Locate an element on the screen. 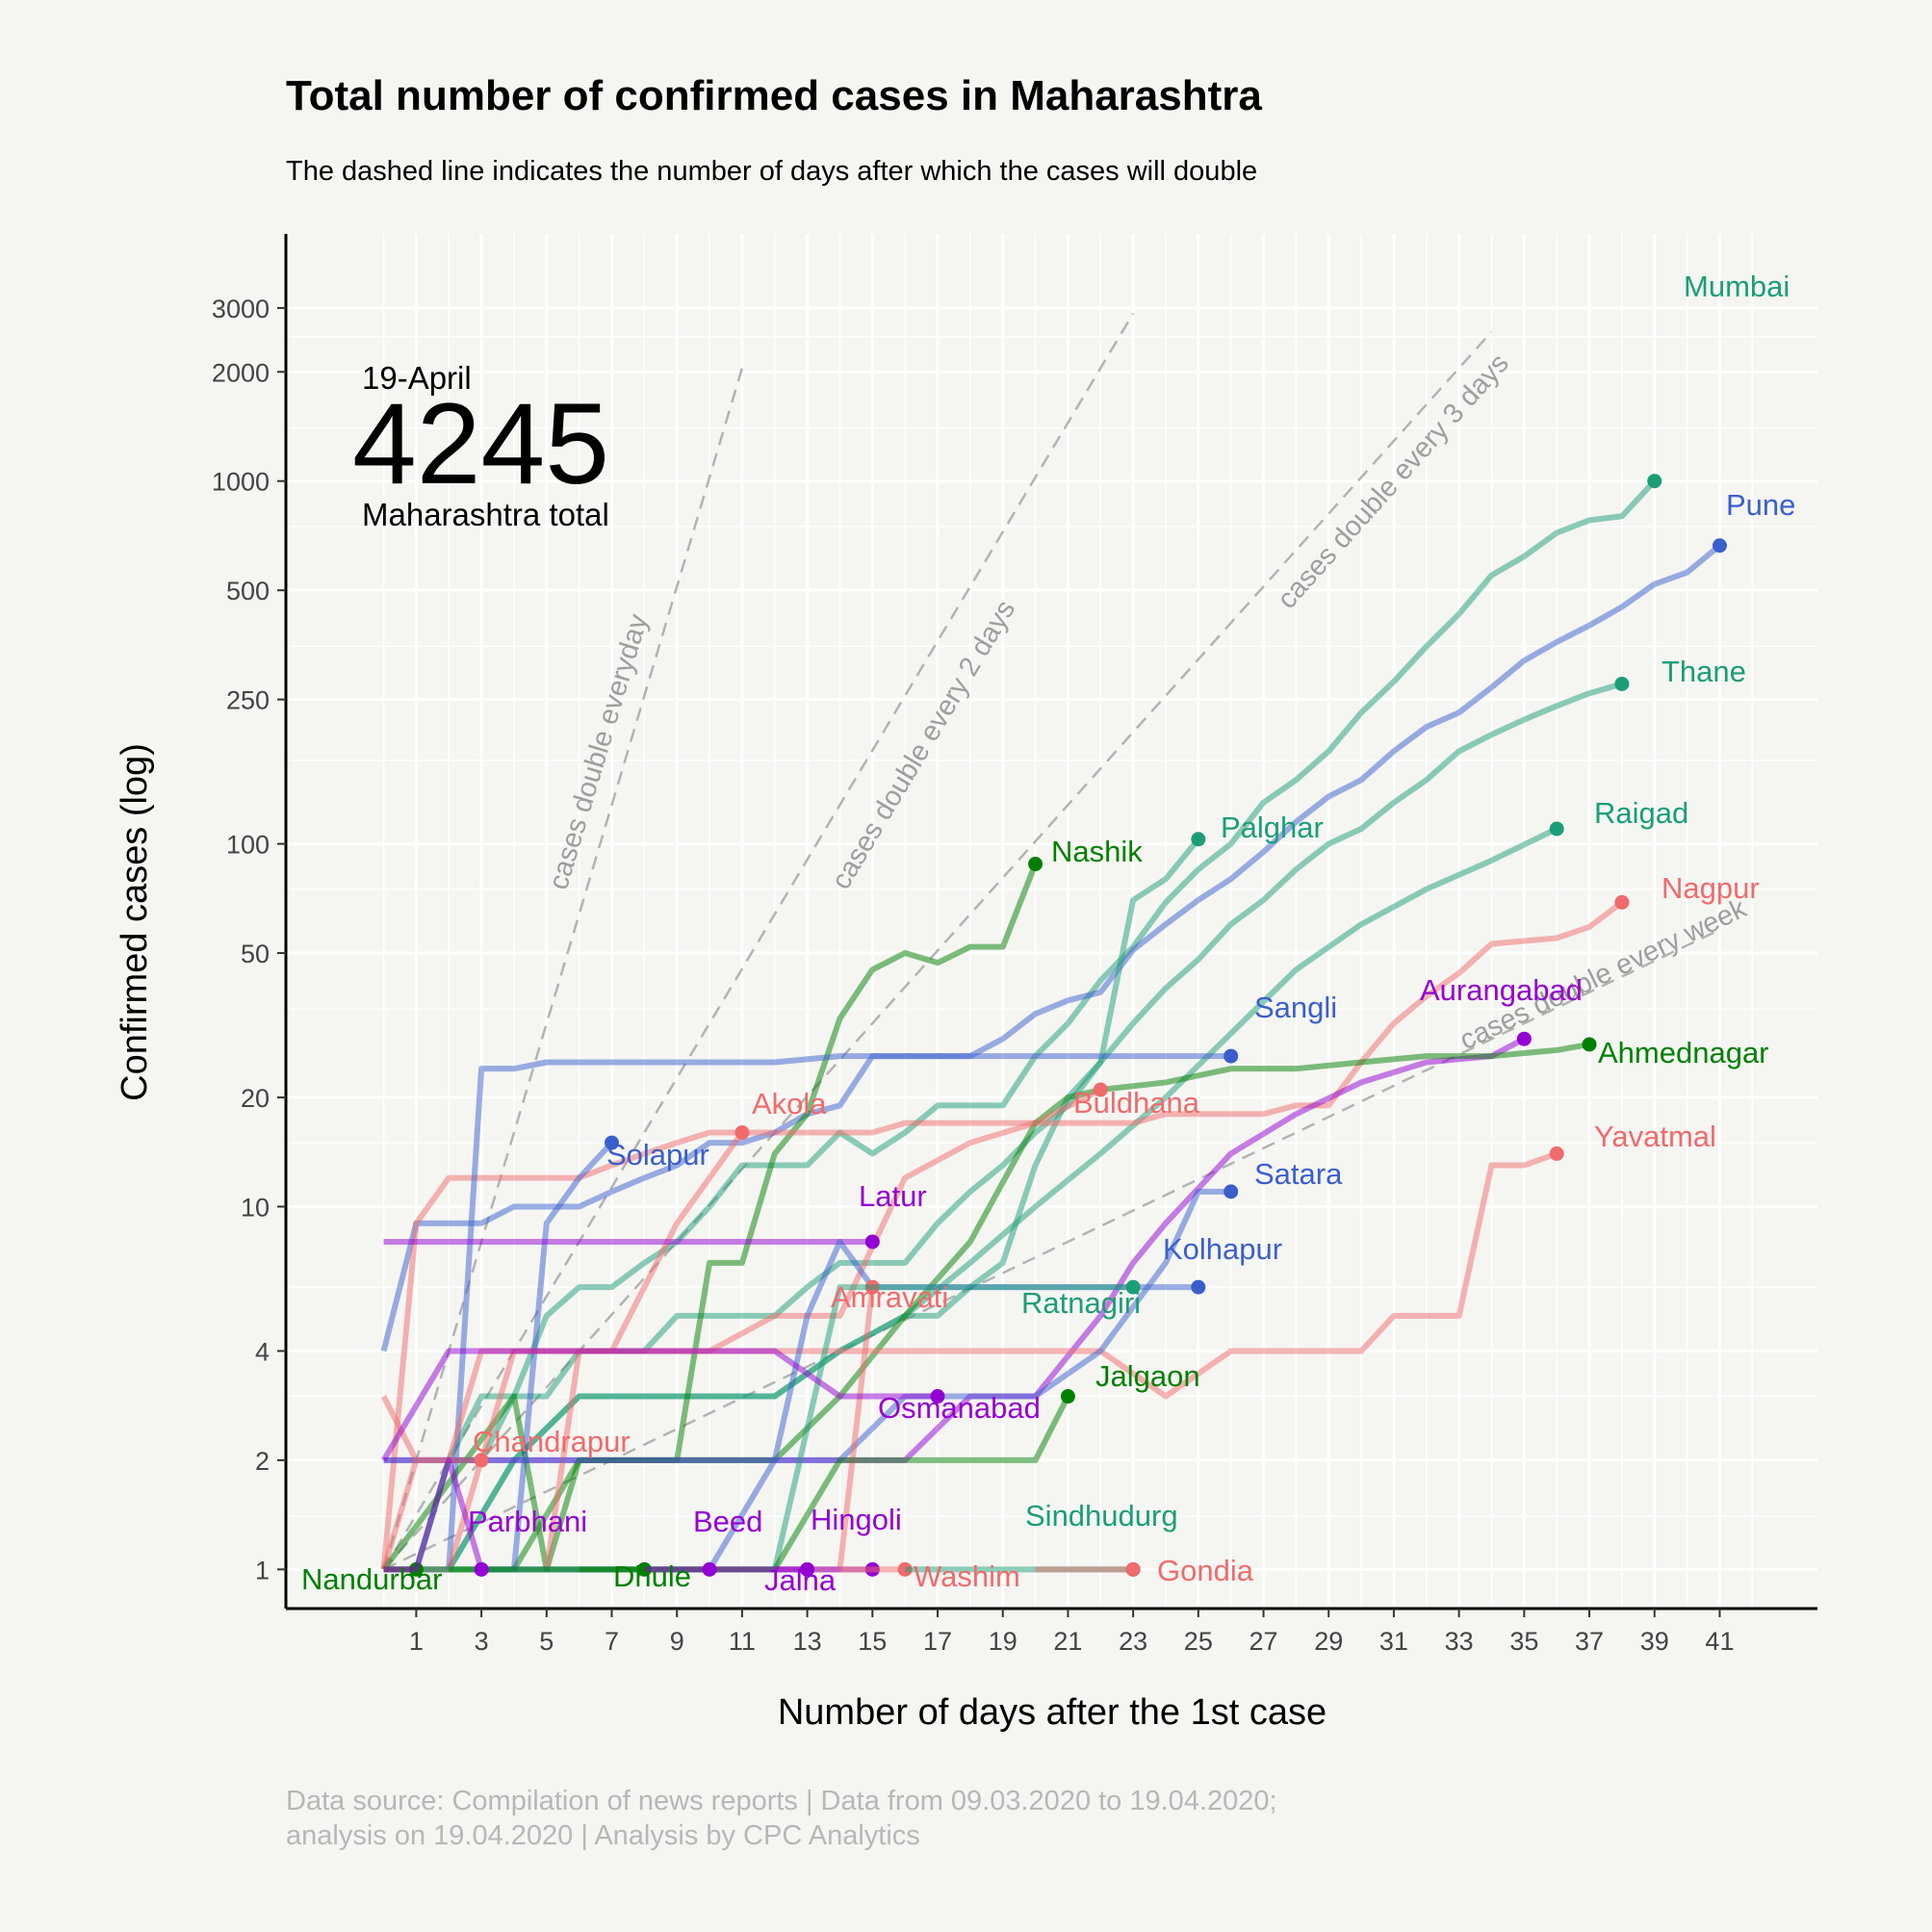  x-tick-label: 1 is located at coordinates (416, 1641).